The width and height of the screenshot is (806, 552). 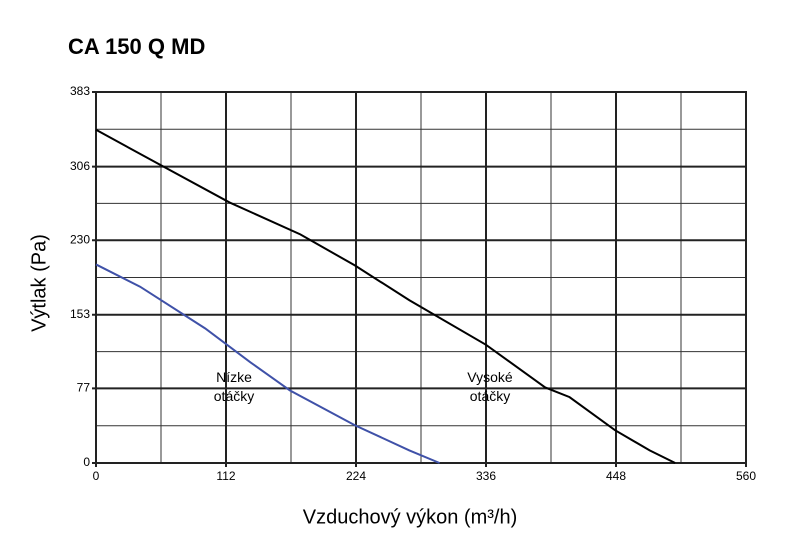 I want to click on x-axis-label: Vzduchový výkon (m³/h), so click(x=410, y=517).